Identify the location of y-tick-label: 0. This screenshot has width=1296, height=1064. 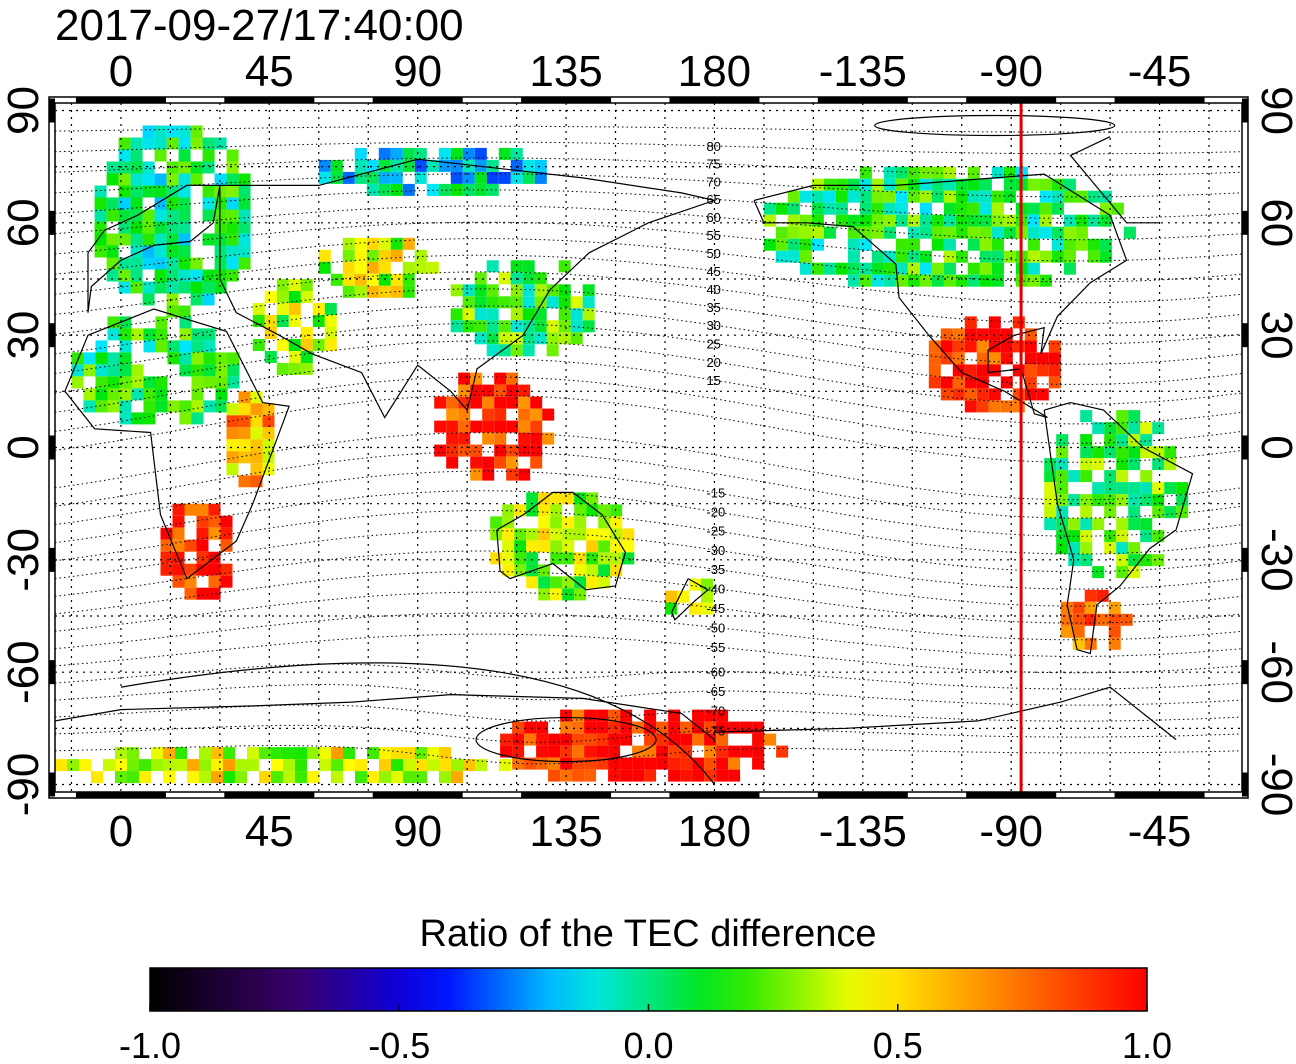
(1274, 447).